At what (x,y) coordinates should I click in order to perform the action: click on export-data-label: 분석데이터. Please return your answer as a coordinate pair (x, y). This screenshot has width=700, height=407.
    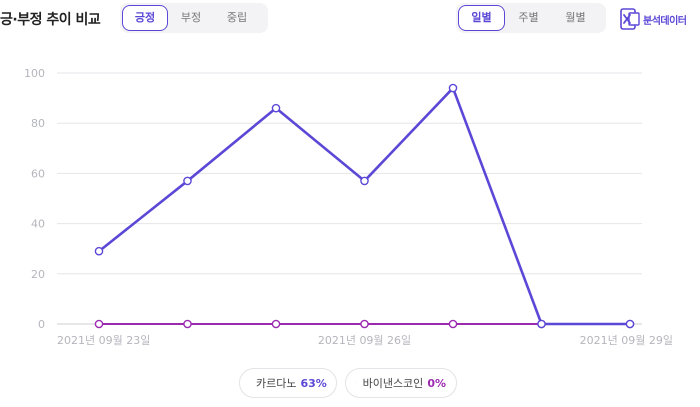
    Looking at the image, I should click on (665, 21).